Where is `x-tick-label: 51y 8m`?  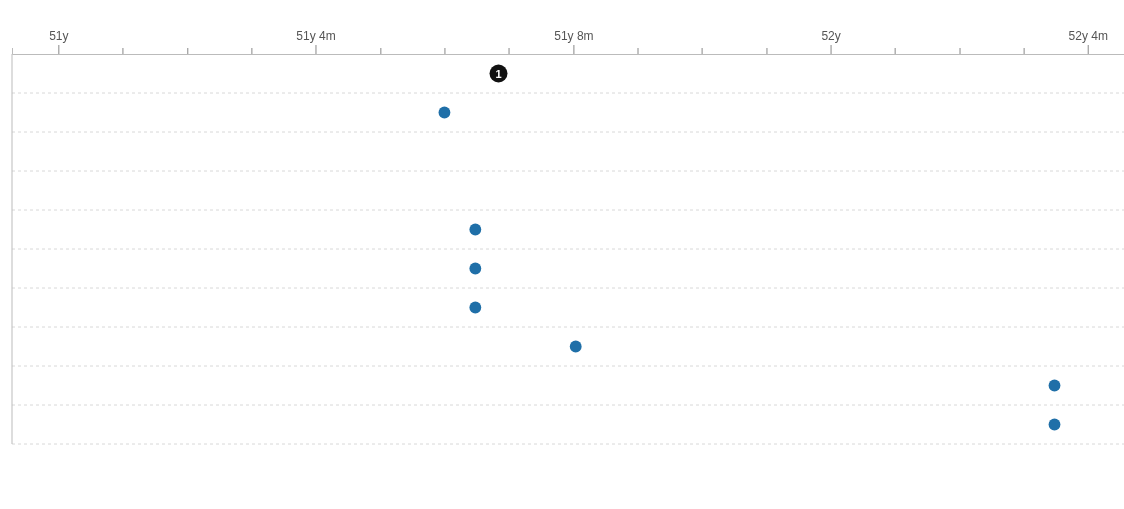
x-tick-label: 51y 8m is located at coordinates (574, 36).